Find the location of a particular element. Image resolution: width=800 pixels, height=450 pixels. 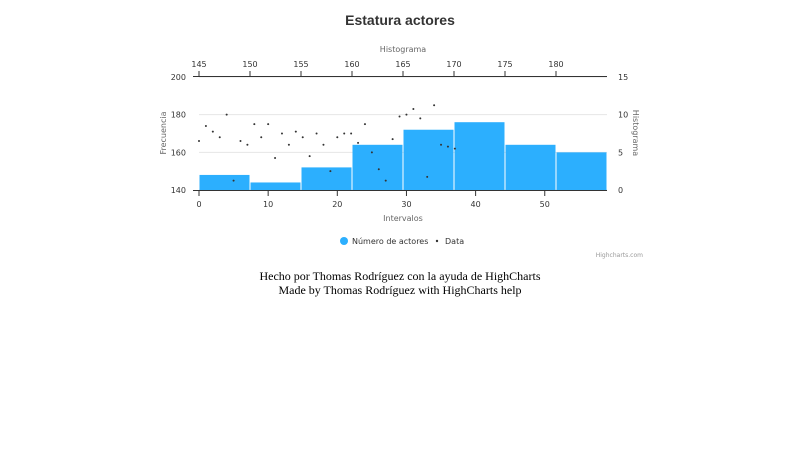

top-tick-label-160: 160 is located at coordinates (351, 64).